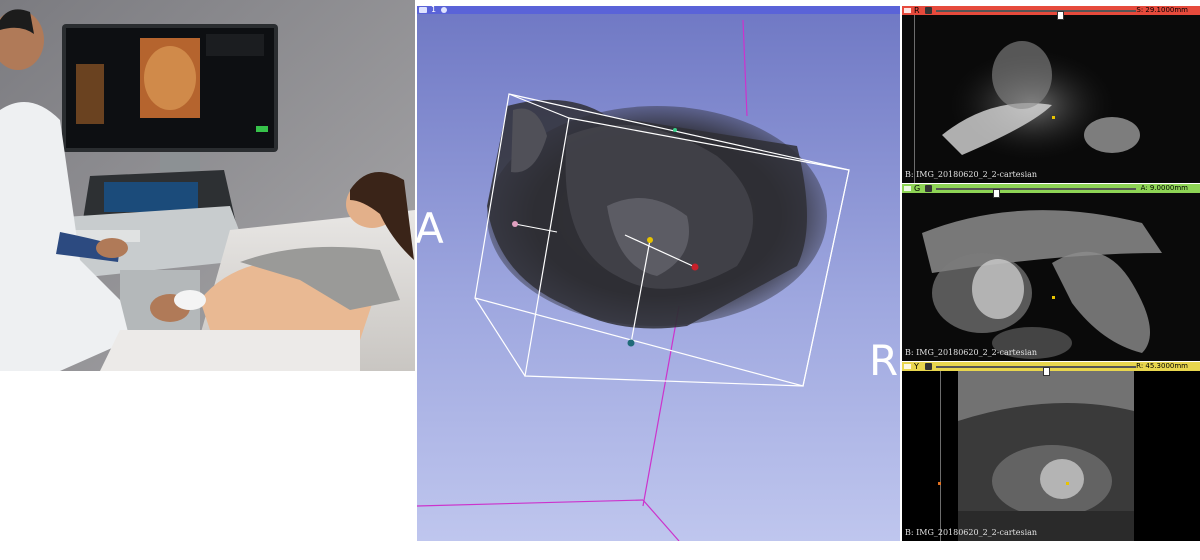  I want to click on slice-controller-bar-red: R S: 29.1000mm, so click(1051, 13).